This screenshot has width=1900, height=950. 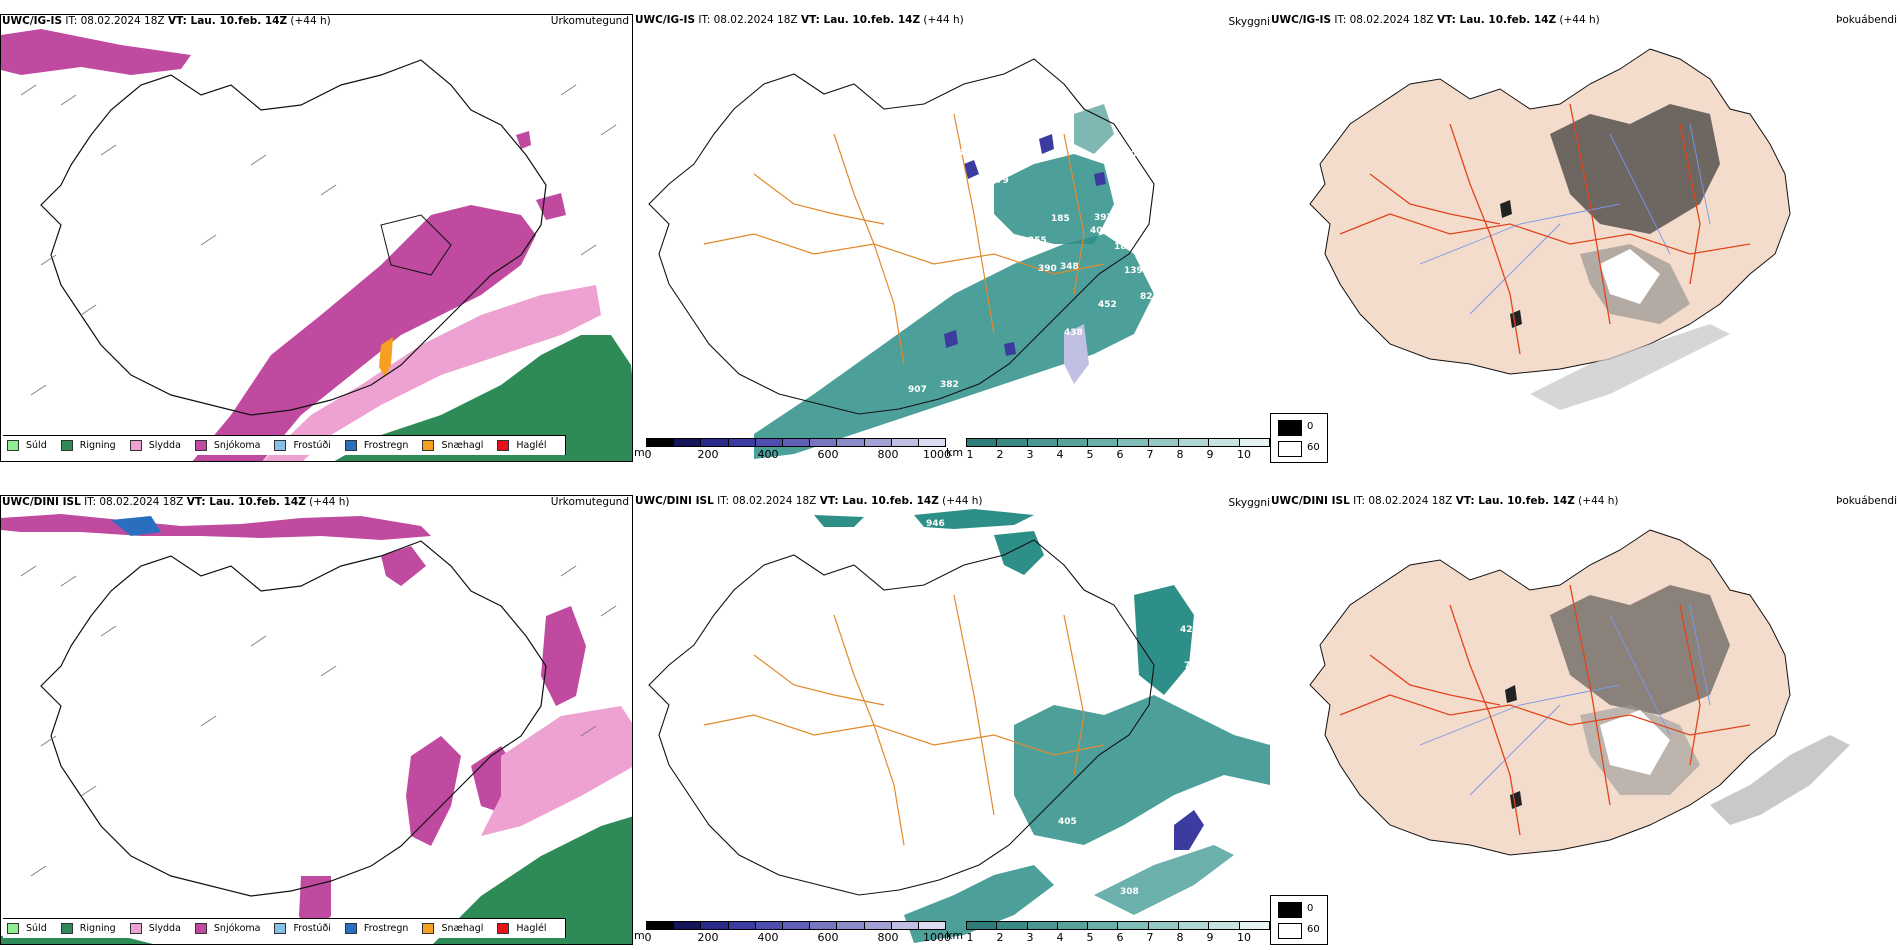 What do you see at coordinates (532, 880) in the screenshot?
I see `rain-area-se` at bounding box center [532, 880].